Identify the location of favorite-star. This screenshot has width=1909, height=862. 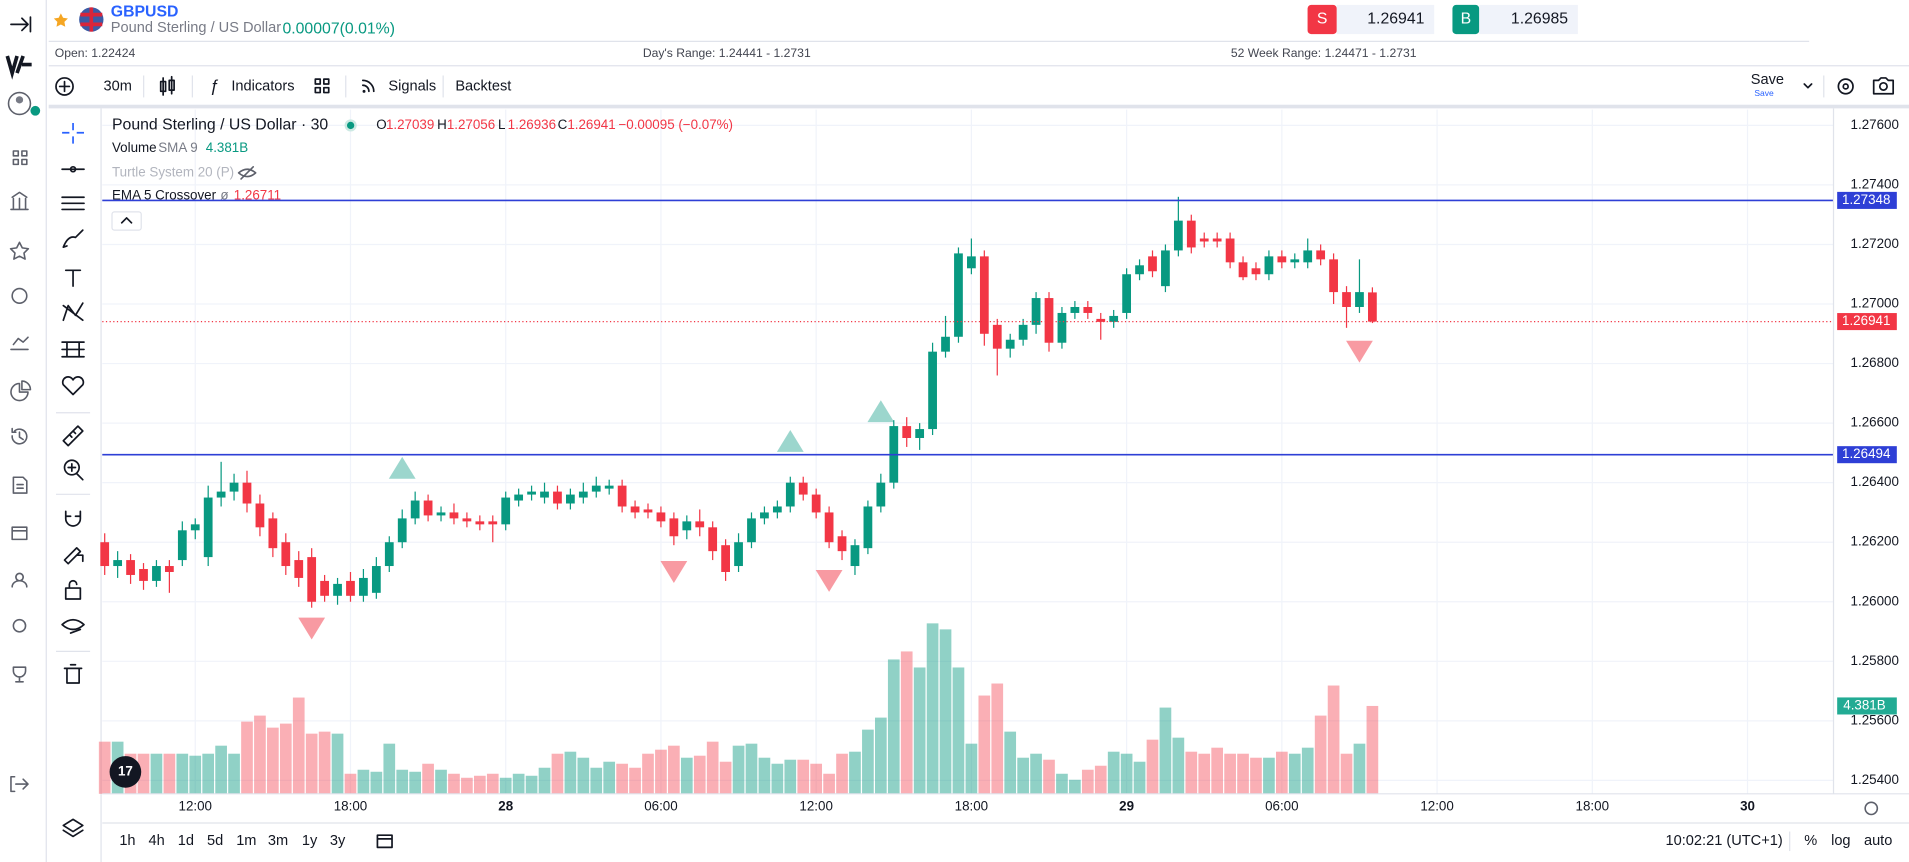
(60, 20).